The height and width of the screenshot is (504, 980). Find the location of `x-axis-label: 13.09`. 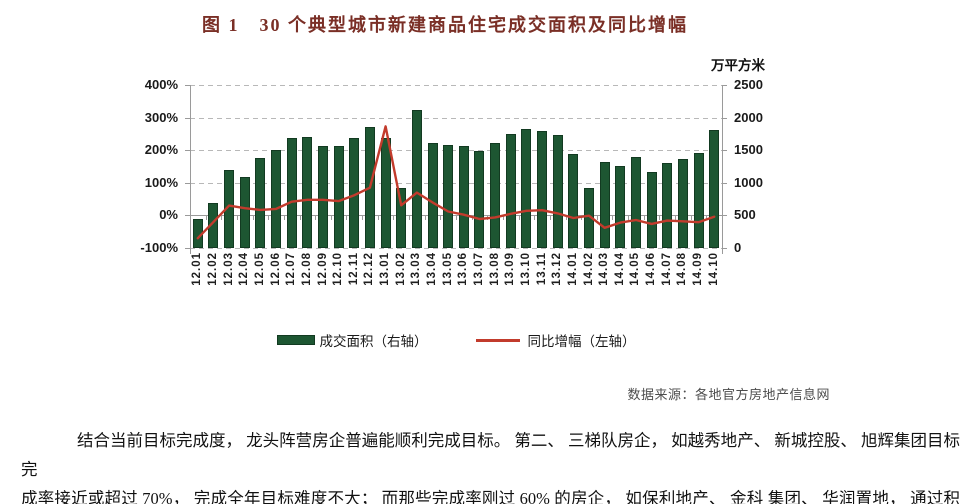

x-axis-label: 13.09 is located at coordinates (510, 269).